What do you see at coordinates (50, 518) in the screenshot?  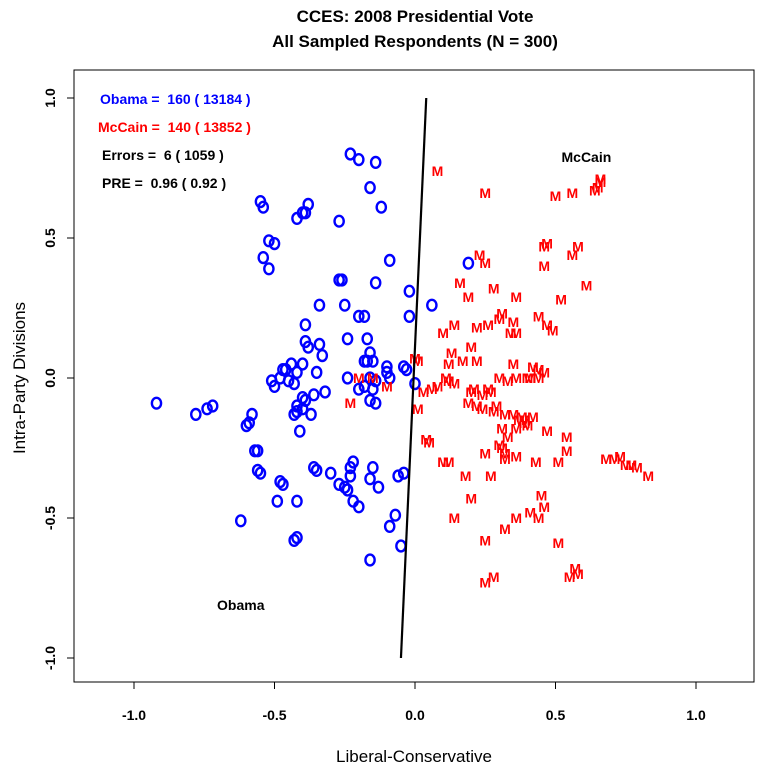 I see `y-tick-label: -0.5` at bounding box center [50, 518].